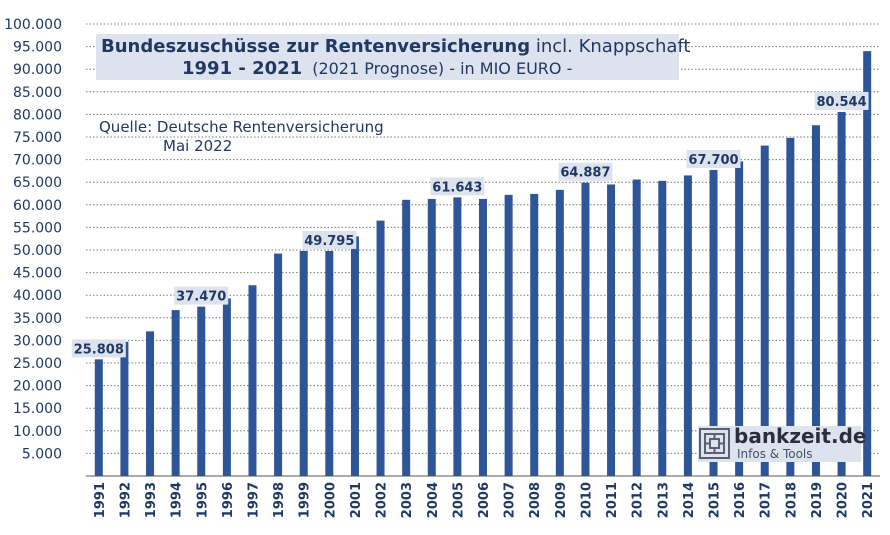 The width and height of the screenshot is (890, 535). I want to click on bar-2013, so click(662, 328).